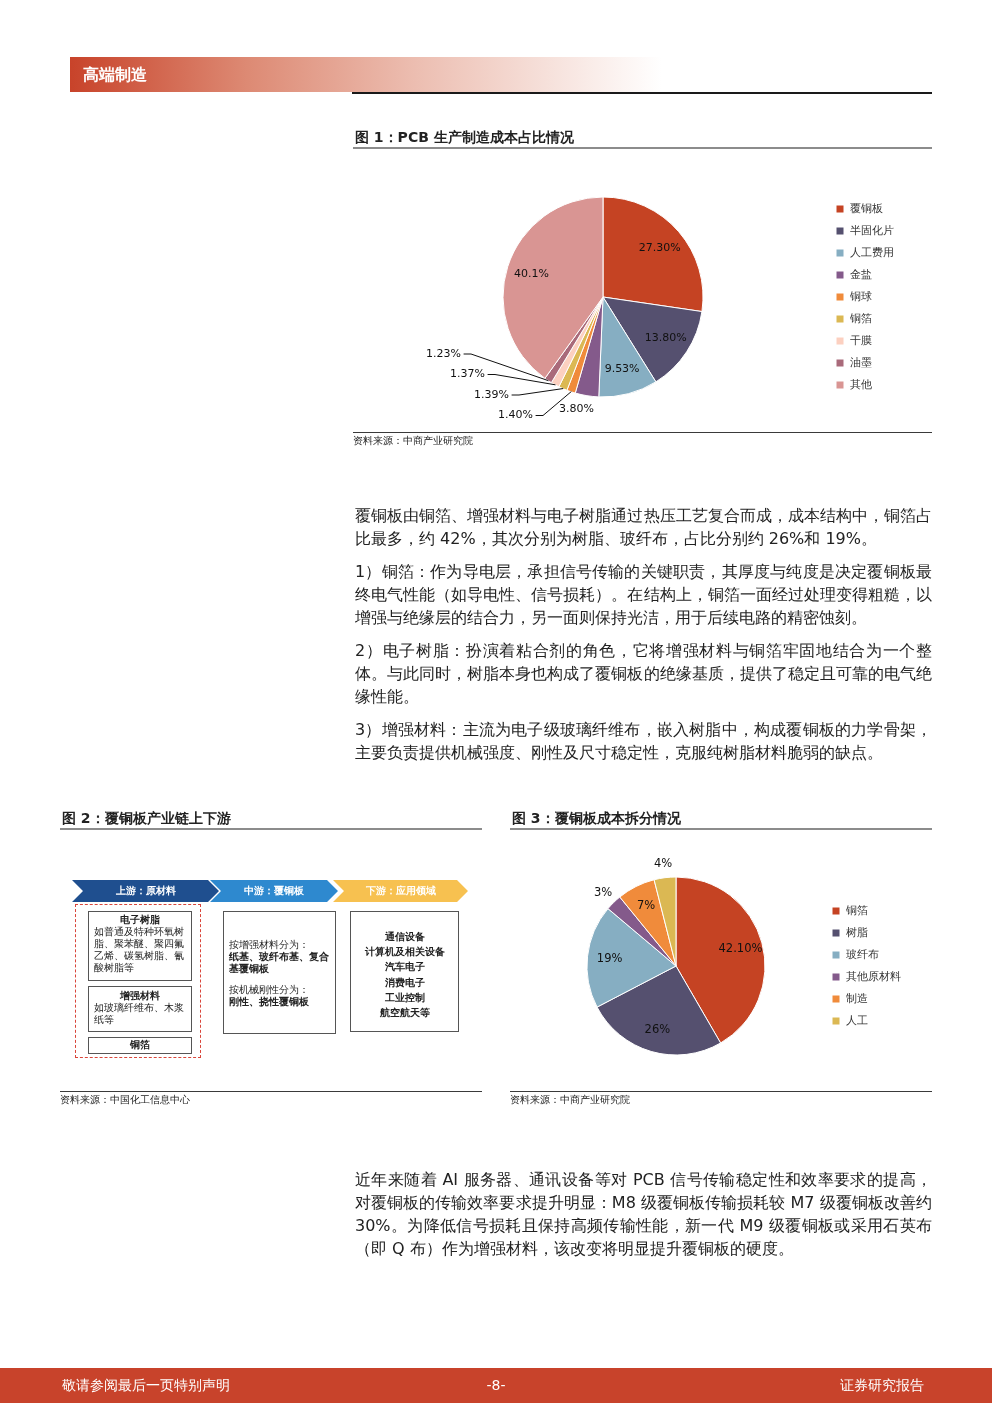 This screenshot has width=992, height=1403. I want to click on text: 工业控制, so click(404, 997).